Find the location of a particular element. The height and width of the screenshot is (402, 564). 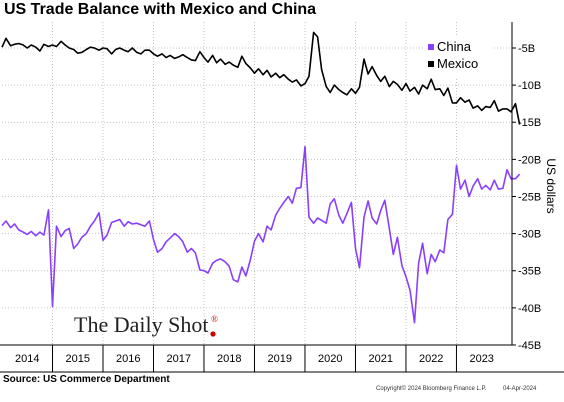

x-tick-label: 2018 is located at coordinates (229, 359).